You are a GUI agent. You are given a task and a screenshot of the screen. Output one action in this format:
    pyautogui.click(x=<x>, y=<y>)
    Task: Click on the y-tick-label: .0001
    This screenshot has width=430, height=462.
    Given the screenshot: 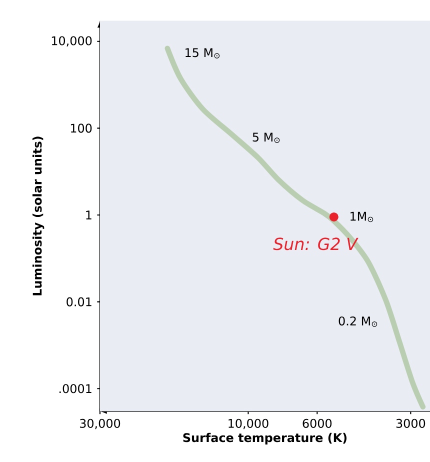 What is the action you would take?
    pyautogui.click(x=76, y=389)
    